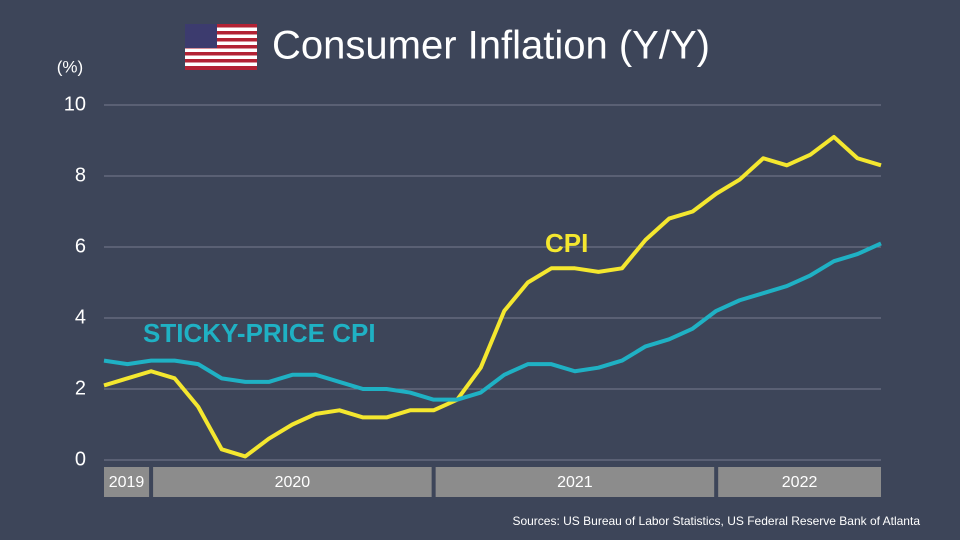 The image size is (960, 540). What do you see at coordinates (75, 104) in the screenshot?
I see `y-tick-label: 10` at bounding box center [75, 104].